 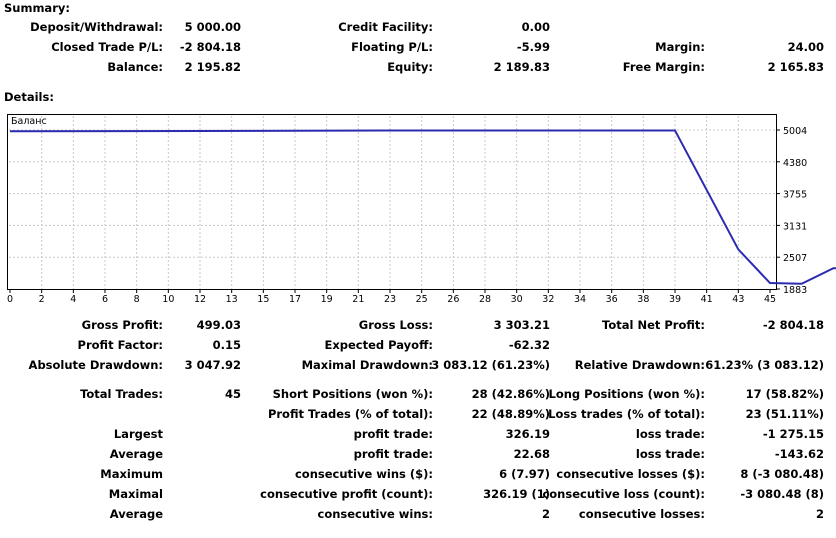 I want to click on max-cons-losses-label: consecutive losses ($):, so click(x=630, y=474).